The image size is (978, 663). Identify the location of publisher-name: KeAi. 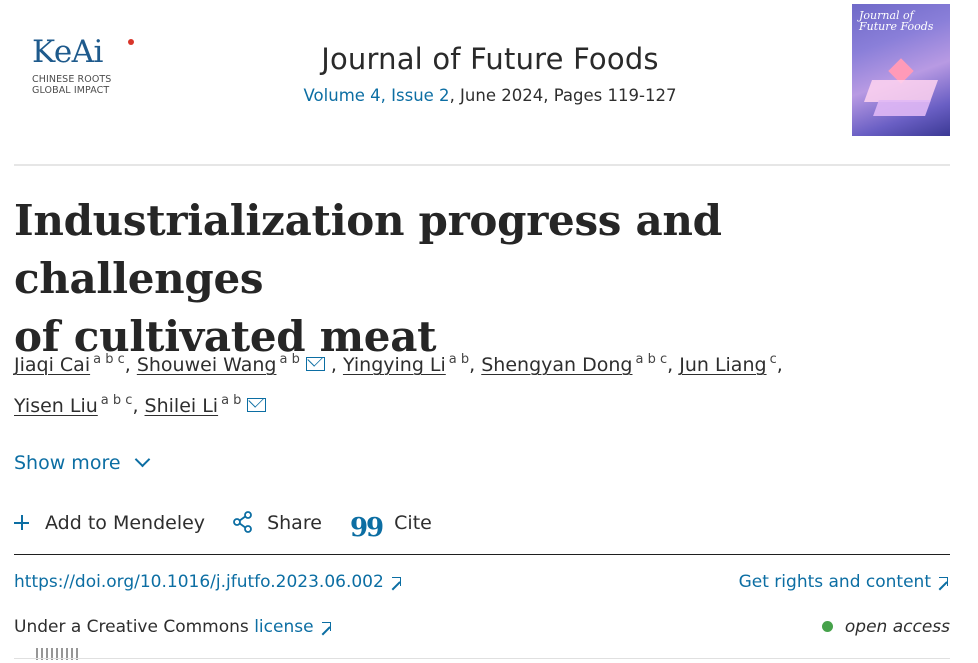
(67, 52).